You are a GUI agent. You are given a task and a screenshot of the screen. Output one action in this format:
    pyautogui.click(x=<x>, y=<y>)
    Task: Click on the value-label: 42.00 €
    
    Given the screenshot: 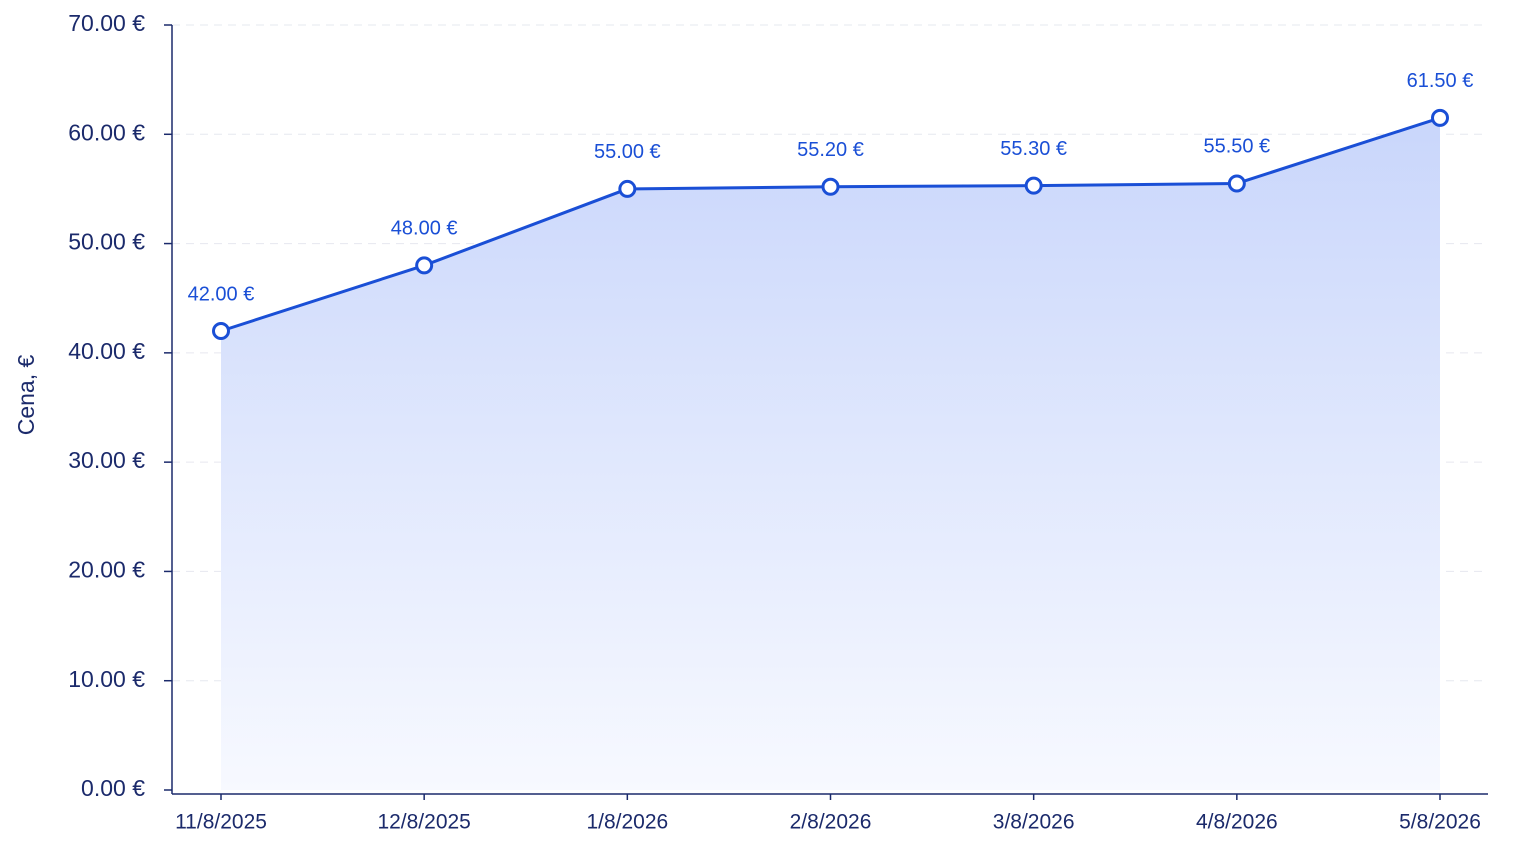 What is the action you would take?
    pyautogui.click(x=221, y=294)
    